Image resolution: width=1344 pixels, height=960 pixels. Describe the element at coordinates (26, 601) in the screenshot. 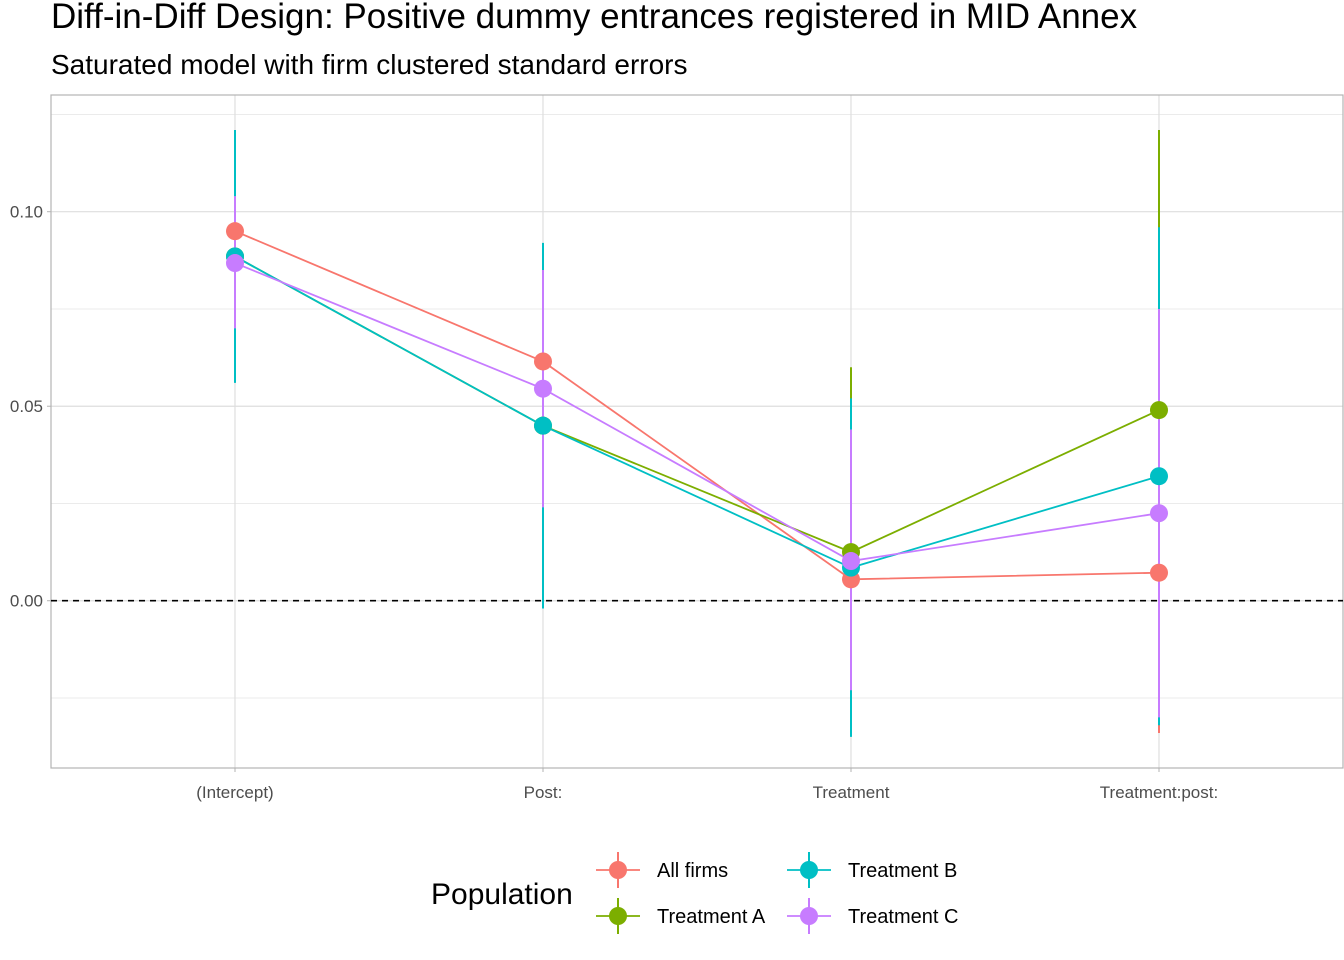

I see `y-tick-label: 0.00` at that location.